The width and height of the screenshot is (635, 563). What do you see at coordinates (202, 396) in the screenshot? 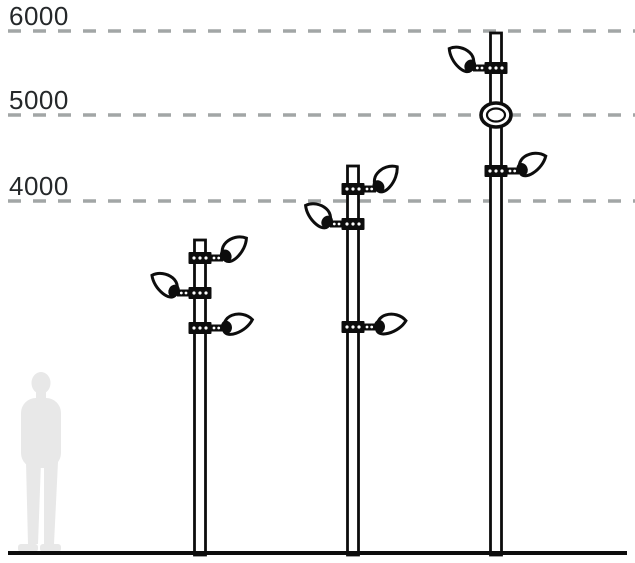
I see `pole-short` at bounding box center [202, 396].